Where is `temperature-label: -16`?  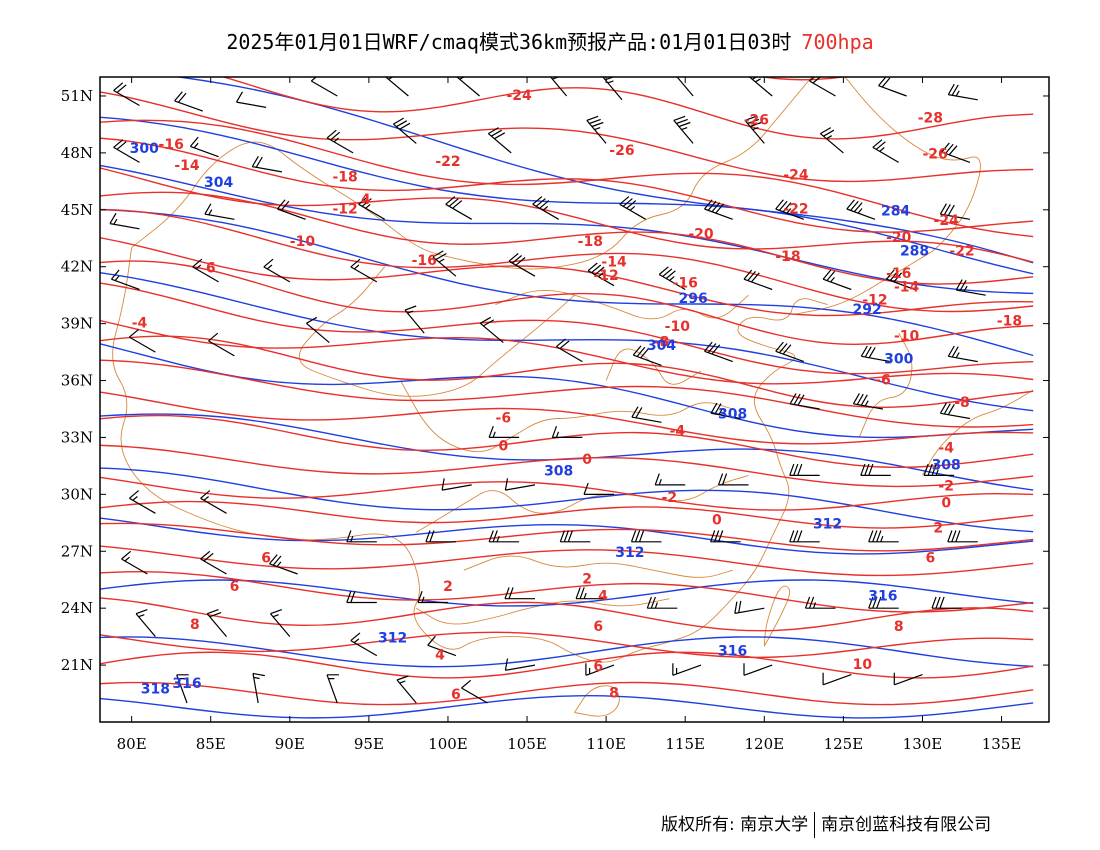 temperature-label: -16 is located at coordinates (685, 284).